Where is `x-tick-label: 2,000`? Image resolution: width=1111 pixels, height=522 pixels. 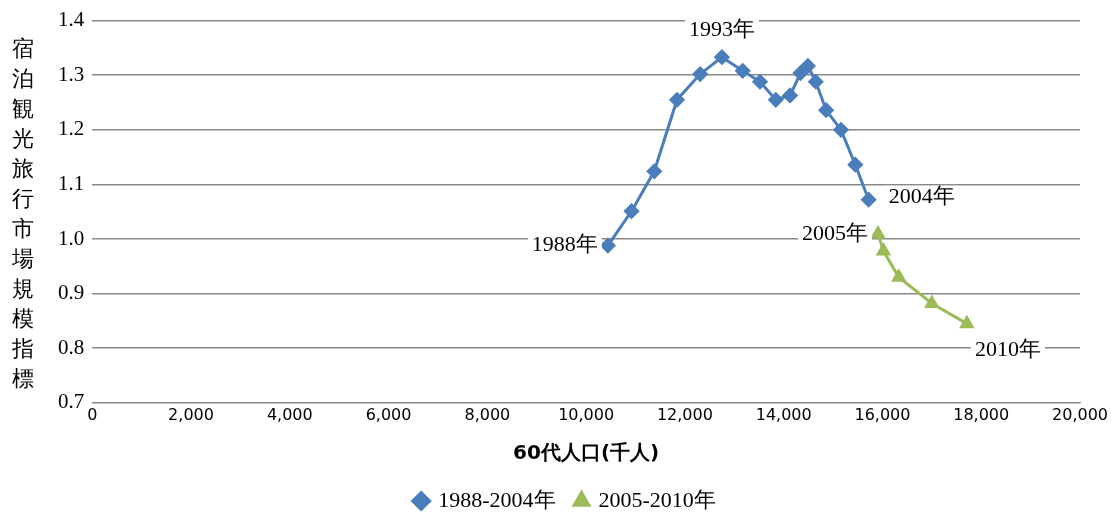
x-tick-label: 2,000 is located at coordinates (191, 414).